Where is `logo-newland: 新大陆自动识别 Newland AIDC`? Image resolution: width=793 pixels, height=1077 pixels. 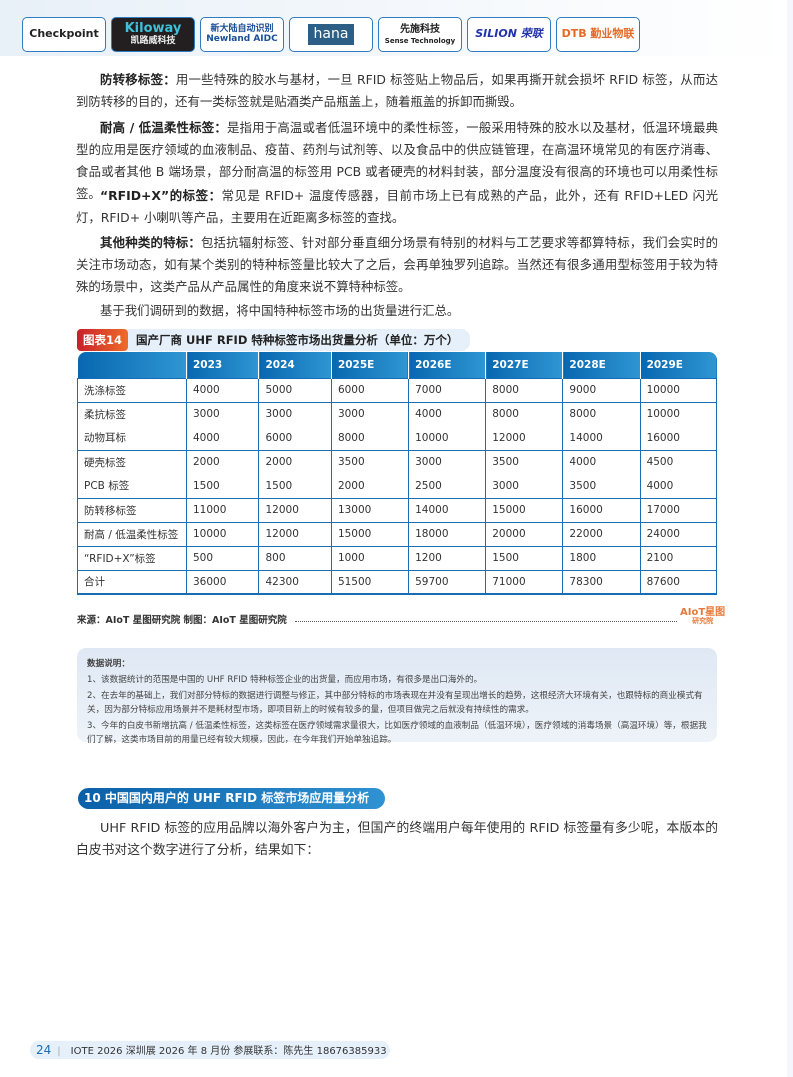 logo-newland: 新大陆自动识别 Newland AIDC is located at coordinates (242, 34).